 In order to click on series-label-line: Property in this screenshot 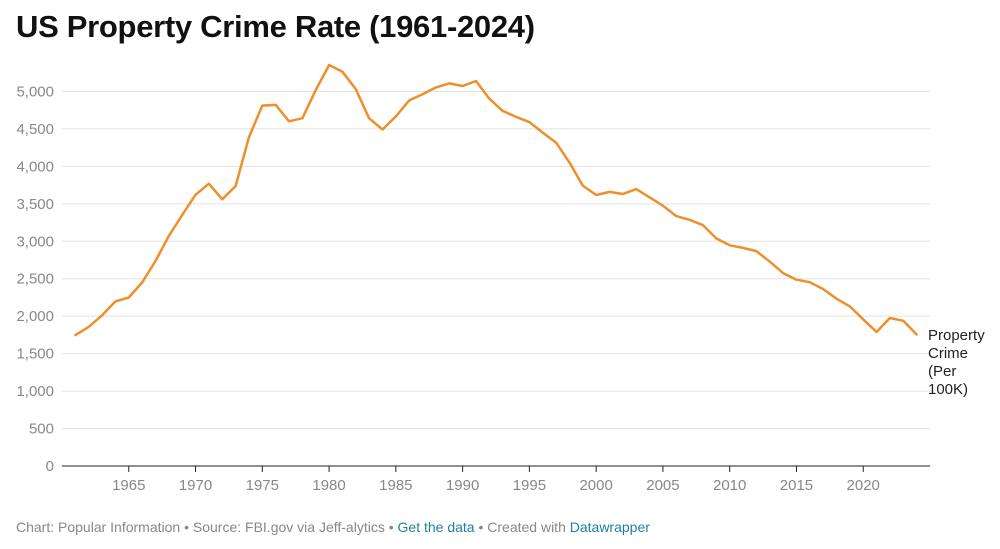, I will do `click(956, 335)`.